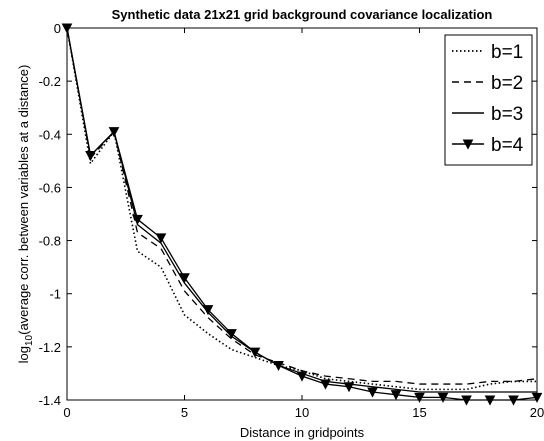 The height and width of the screenshot is (441, 544). What do you see at coordinates (66, 412) in the screenshot?
I see `x-tick-label: 0` at bounding box center [66, 412].